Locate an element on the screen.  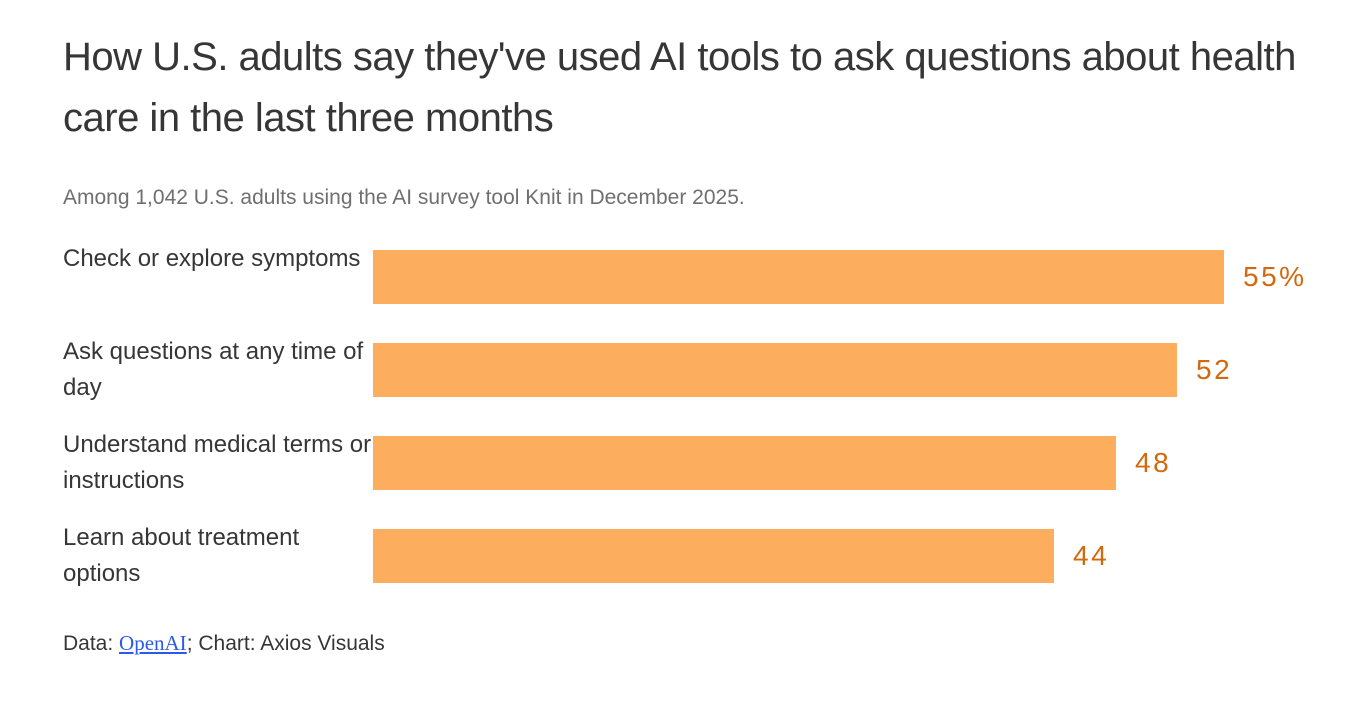
category-label: Ask questions at any time of day is located at coordinates (213, 369).